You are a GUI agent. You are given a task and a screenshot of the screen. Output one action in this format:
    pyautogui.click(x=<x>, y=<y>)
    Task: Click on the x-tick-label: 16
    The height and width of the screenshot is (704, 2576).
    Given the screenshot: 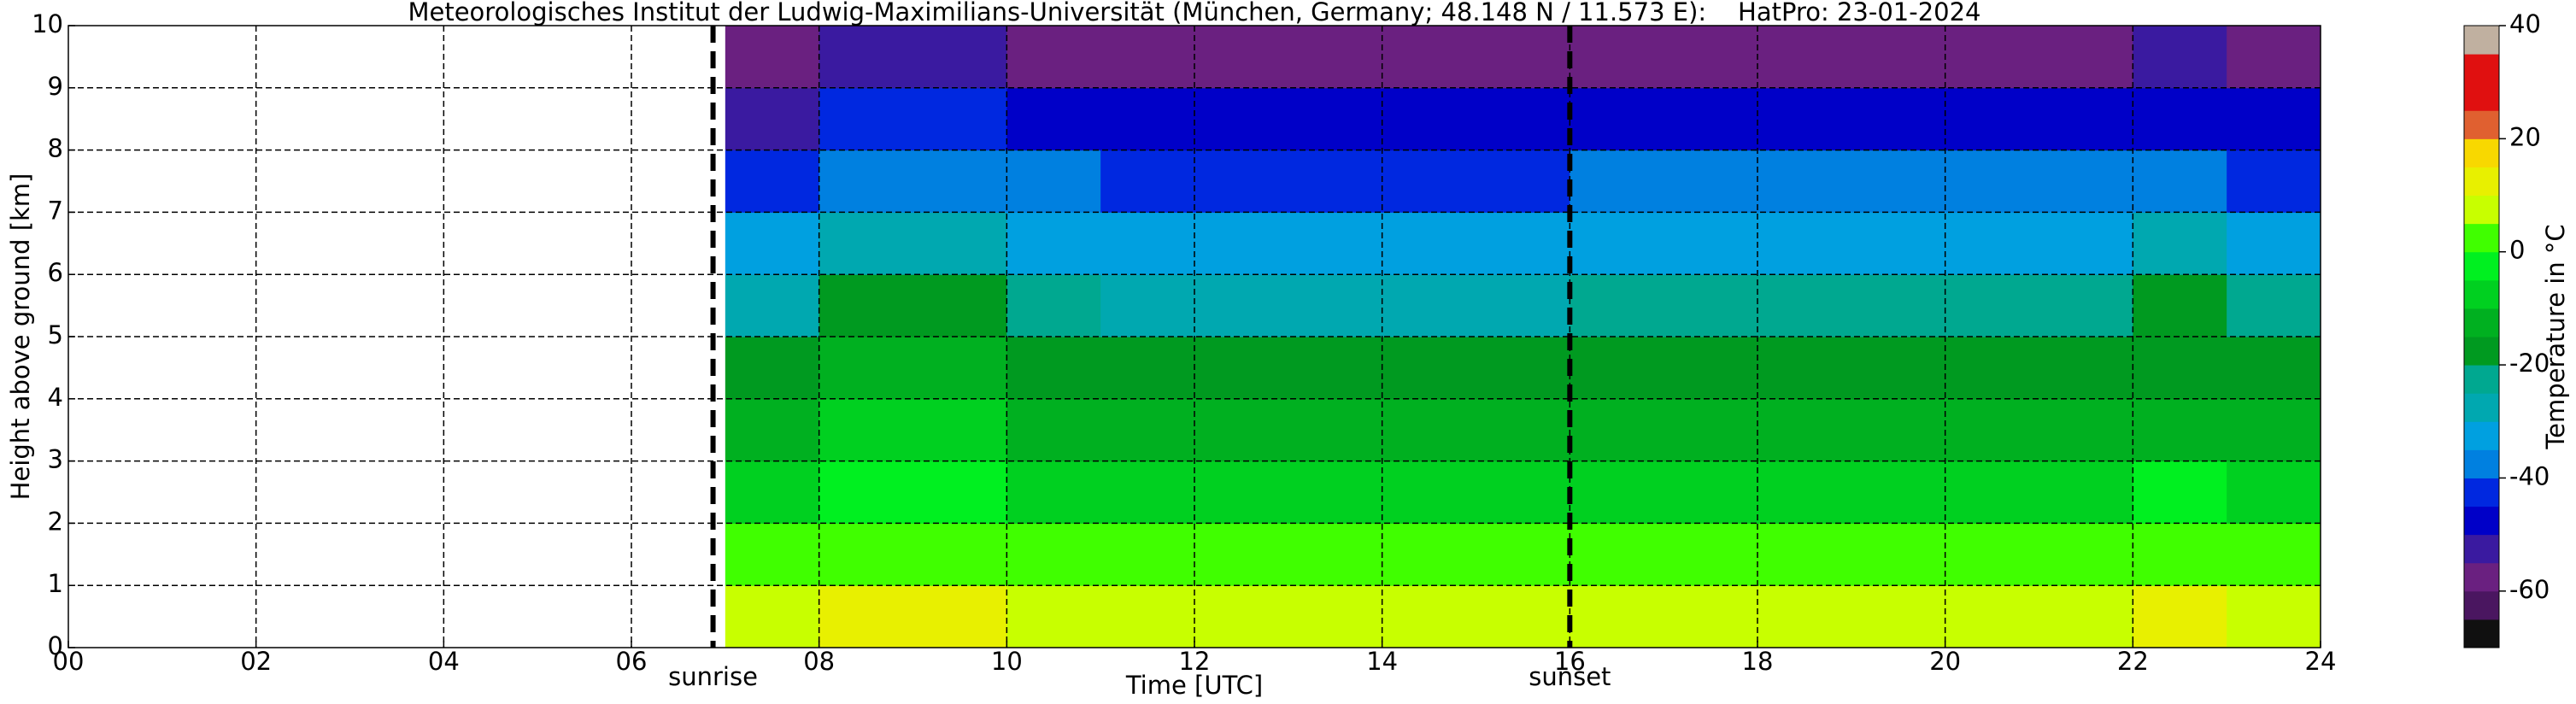 What is the action you would take?
    pyautogui.click(x=1570, y=661)
    